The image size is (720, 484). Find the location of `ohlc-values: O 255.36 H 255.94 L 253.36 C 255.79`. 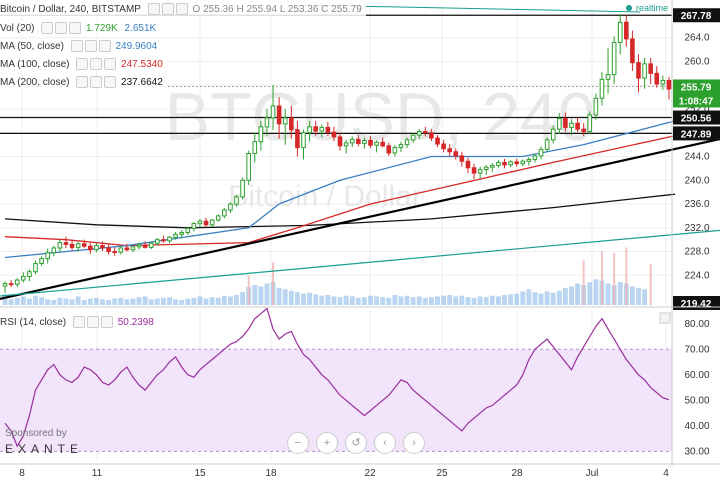

ohlc-values: O 255.36 H 255.94 L 253.36 C 255.79 is located at coordinates (277, 9).